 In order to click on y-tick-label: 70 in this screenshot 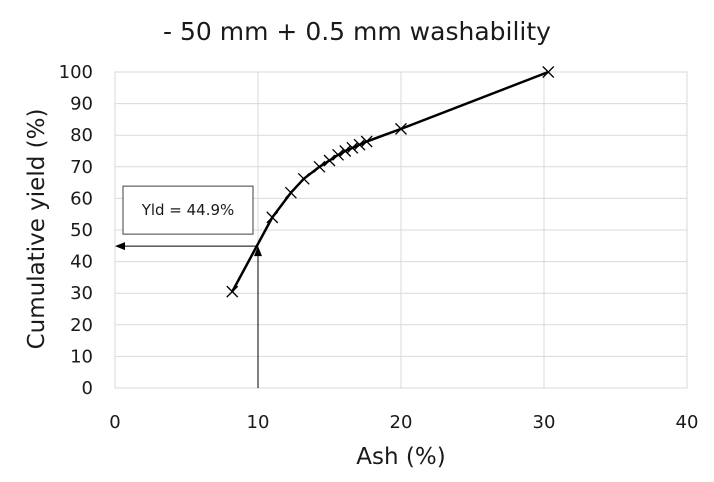, I will do `click(81, 167)`.